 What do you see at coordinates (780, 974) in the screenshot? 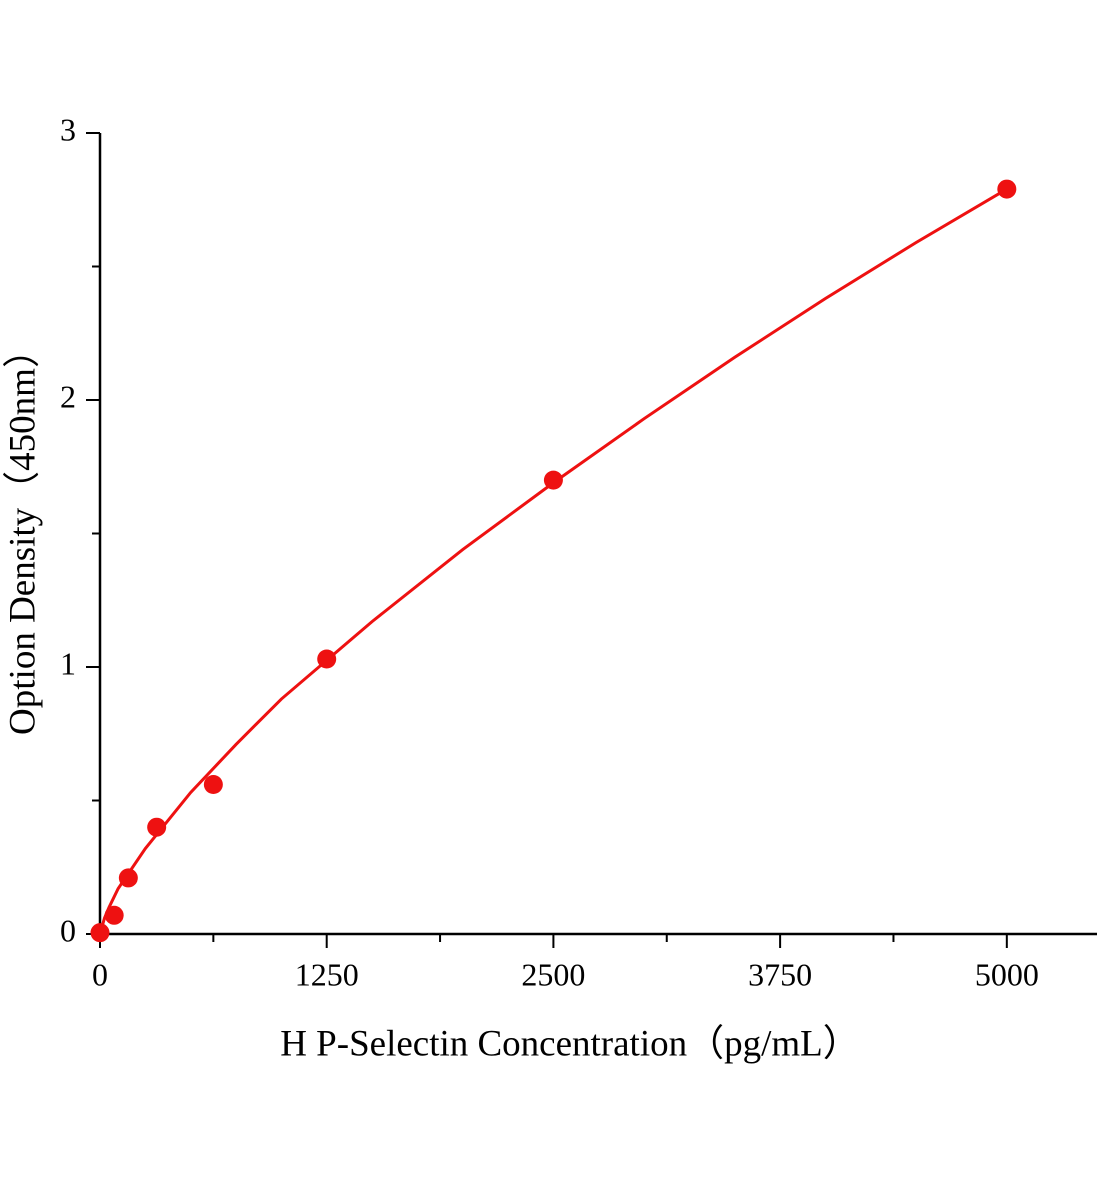
I see `x-tick-label: 3750` at bounding box center [780, 974].